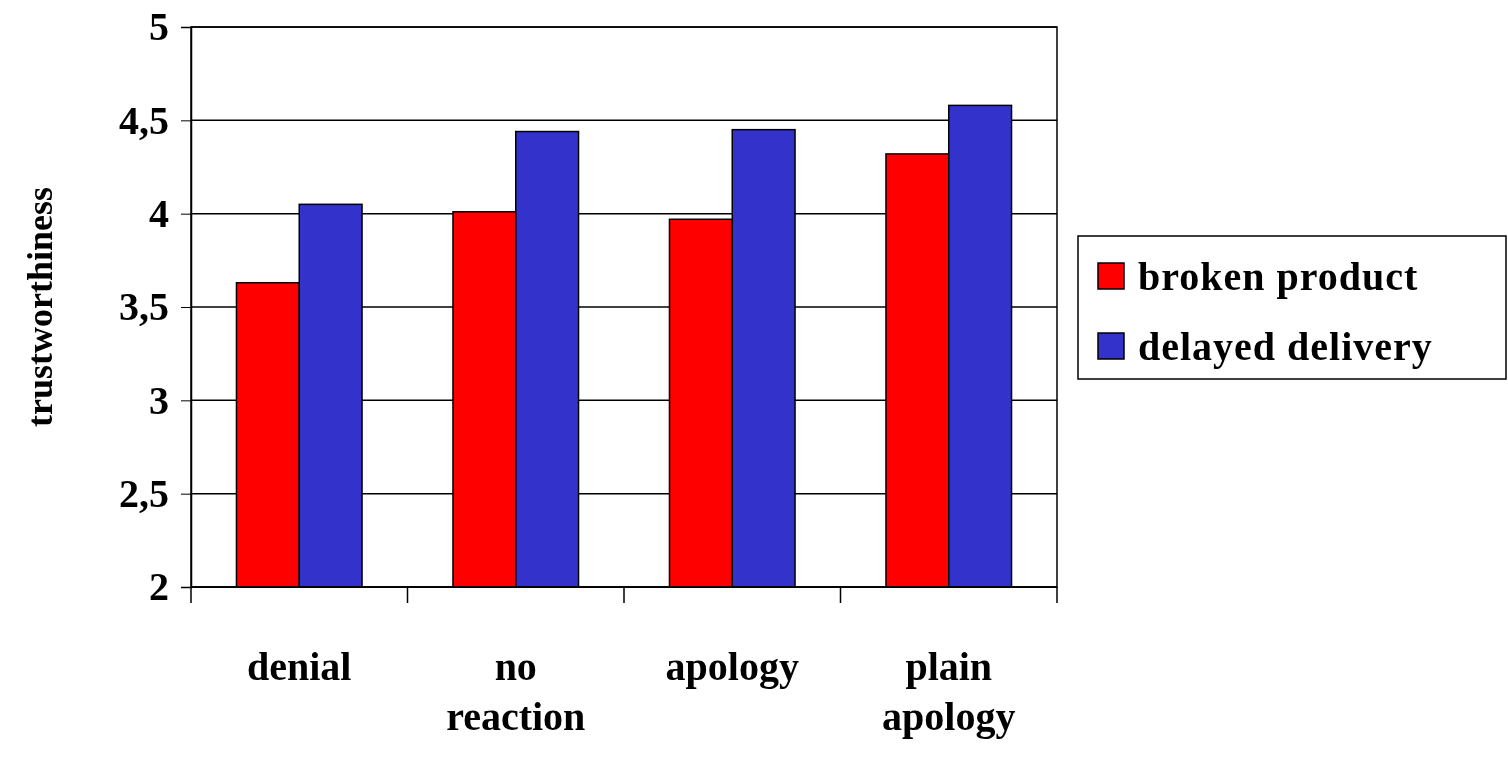  What do you see at coordinates (516, 691) in the screenshot?
I see `x-tick-label: no reaction` at bounding box center [516, 691].